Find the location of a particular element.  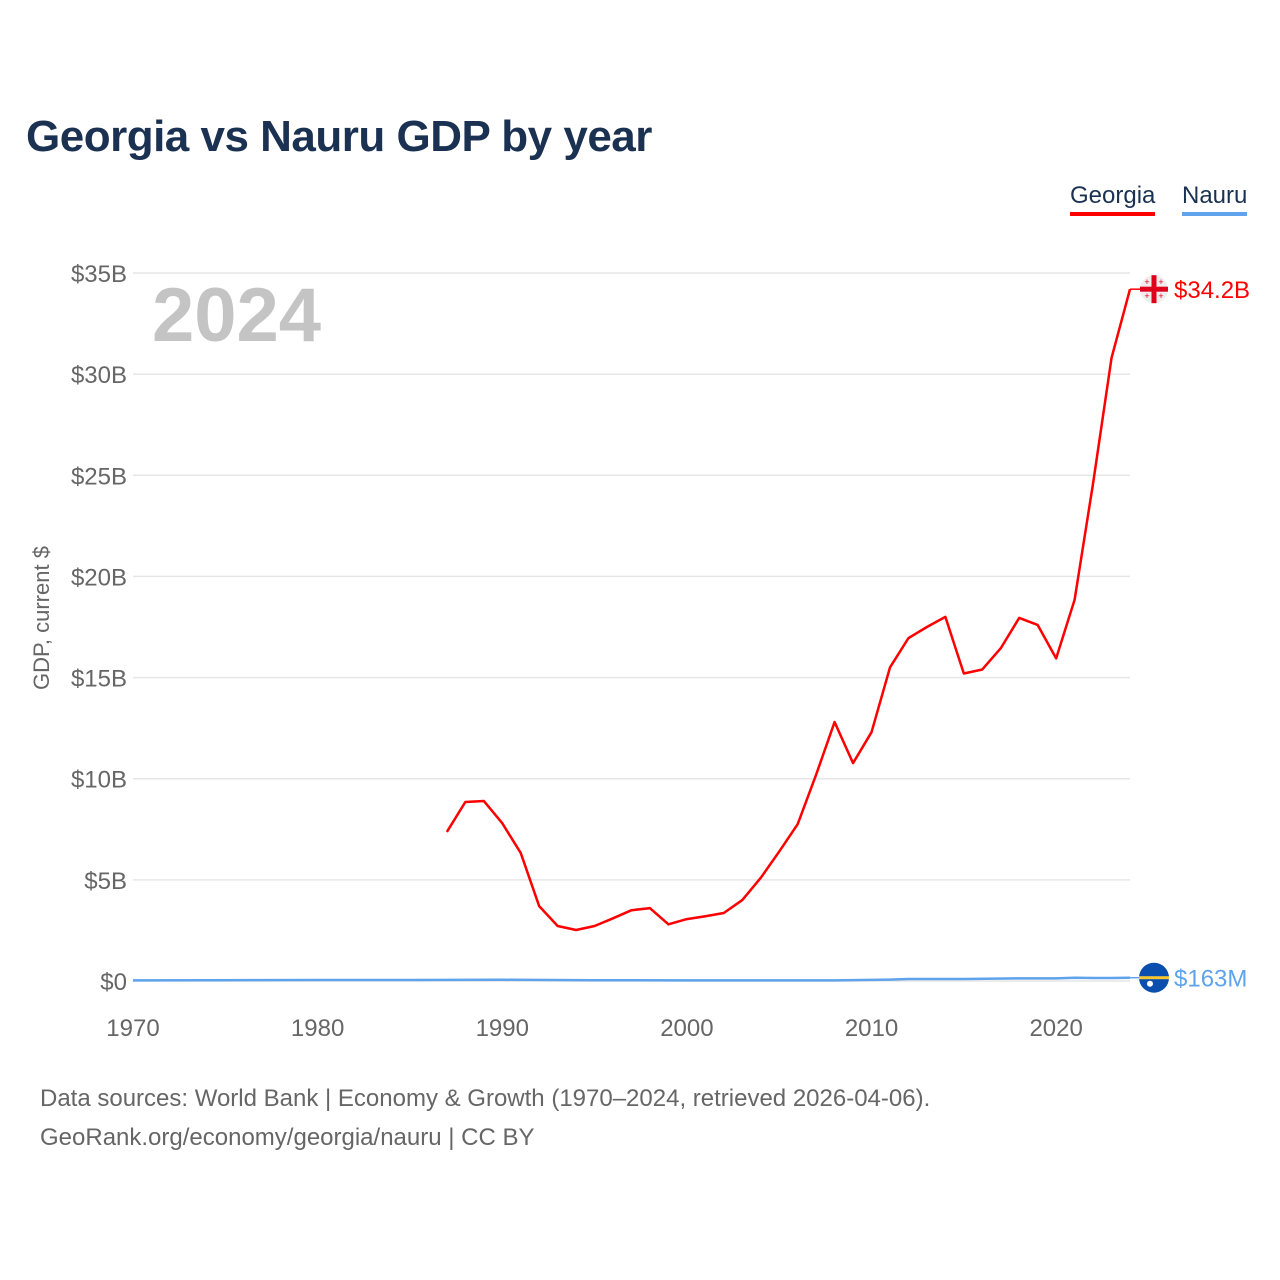

legend-georgia: Georgia is located at coordinates (1113, 199).